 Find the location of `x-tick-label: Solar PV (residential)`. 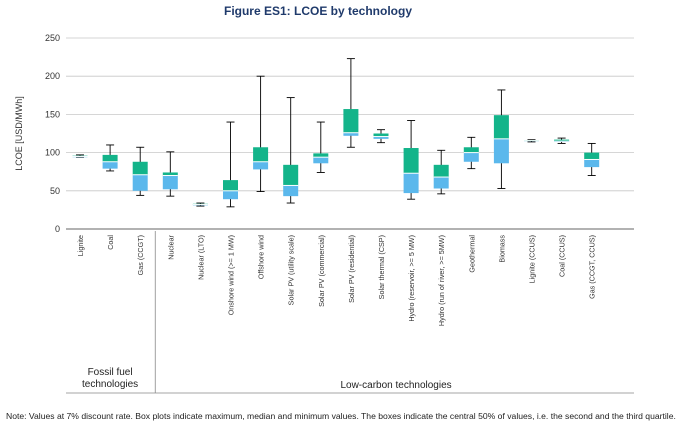

x-tick-label: Solar PV (residential) is located at coordinates (351, 269).